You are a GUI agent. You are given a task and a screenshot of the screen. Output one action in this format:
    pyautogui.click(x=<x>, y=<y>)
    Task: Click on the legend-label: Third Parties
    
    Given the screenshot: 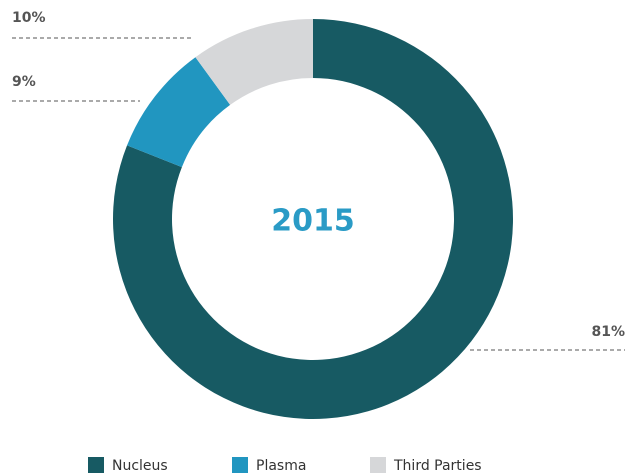 What is the action you would take?
    pyautogui.click(x=437, y=466)
    